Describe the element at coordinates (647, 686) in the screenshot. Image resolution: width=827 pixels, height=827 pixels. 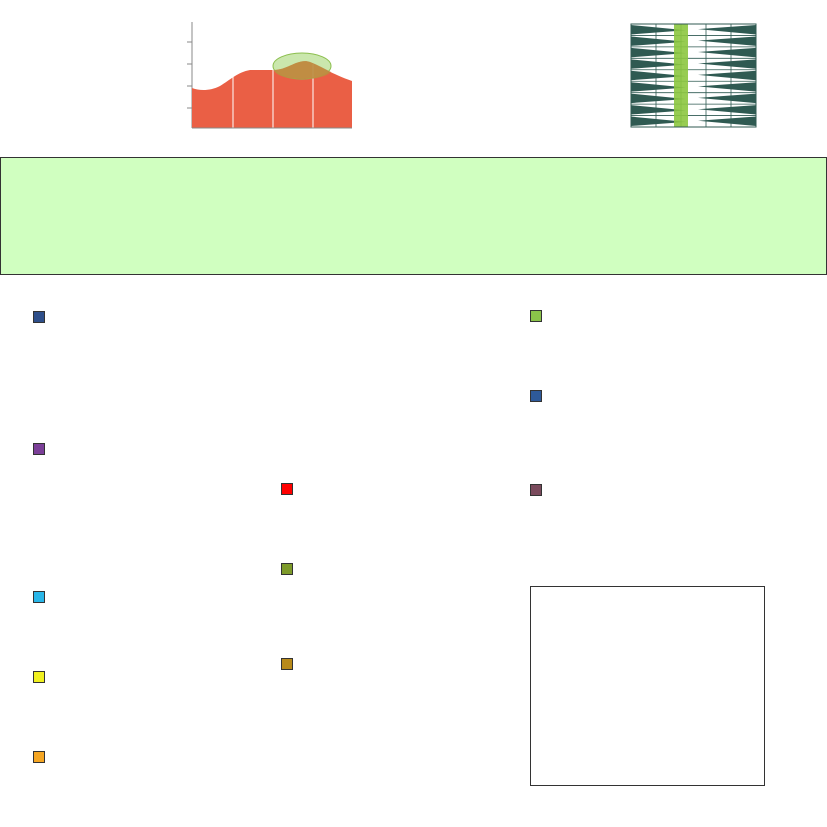
I see `info-box` at that location.